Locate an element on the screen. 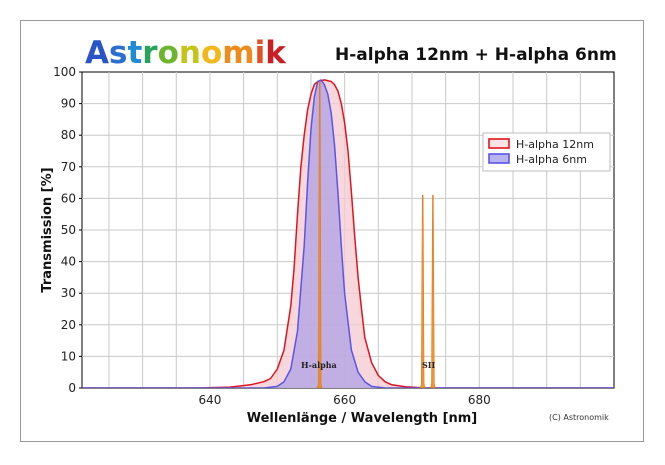 The image size is (665, 465). y-tick-label: 60 is located at coordinates (68, 198).